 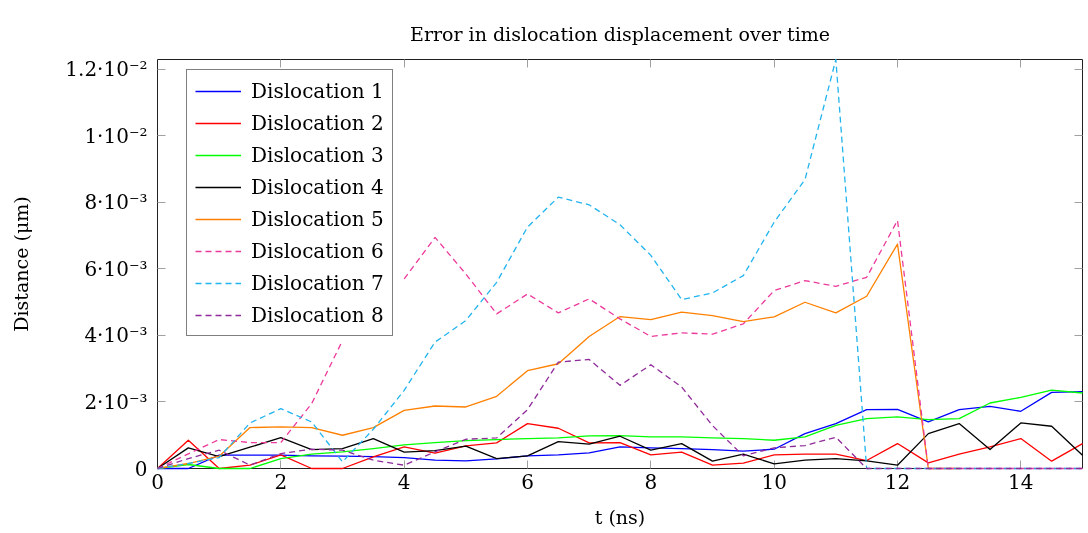 I want to click on legend-label: Dislocation 1, so click(x=317, y=90).